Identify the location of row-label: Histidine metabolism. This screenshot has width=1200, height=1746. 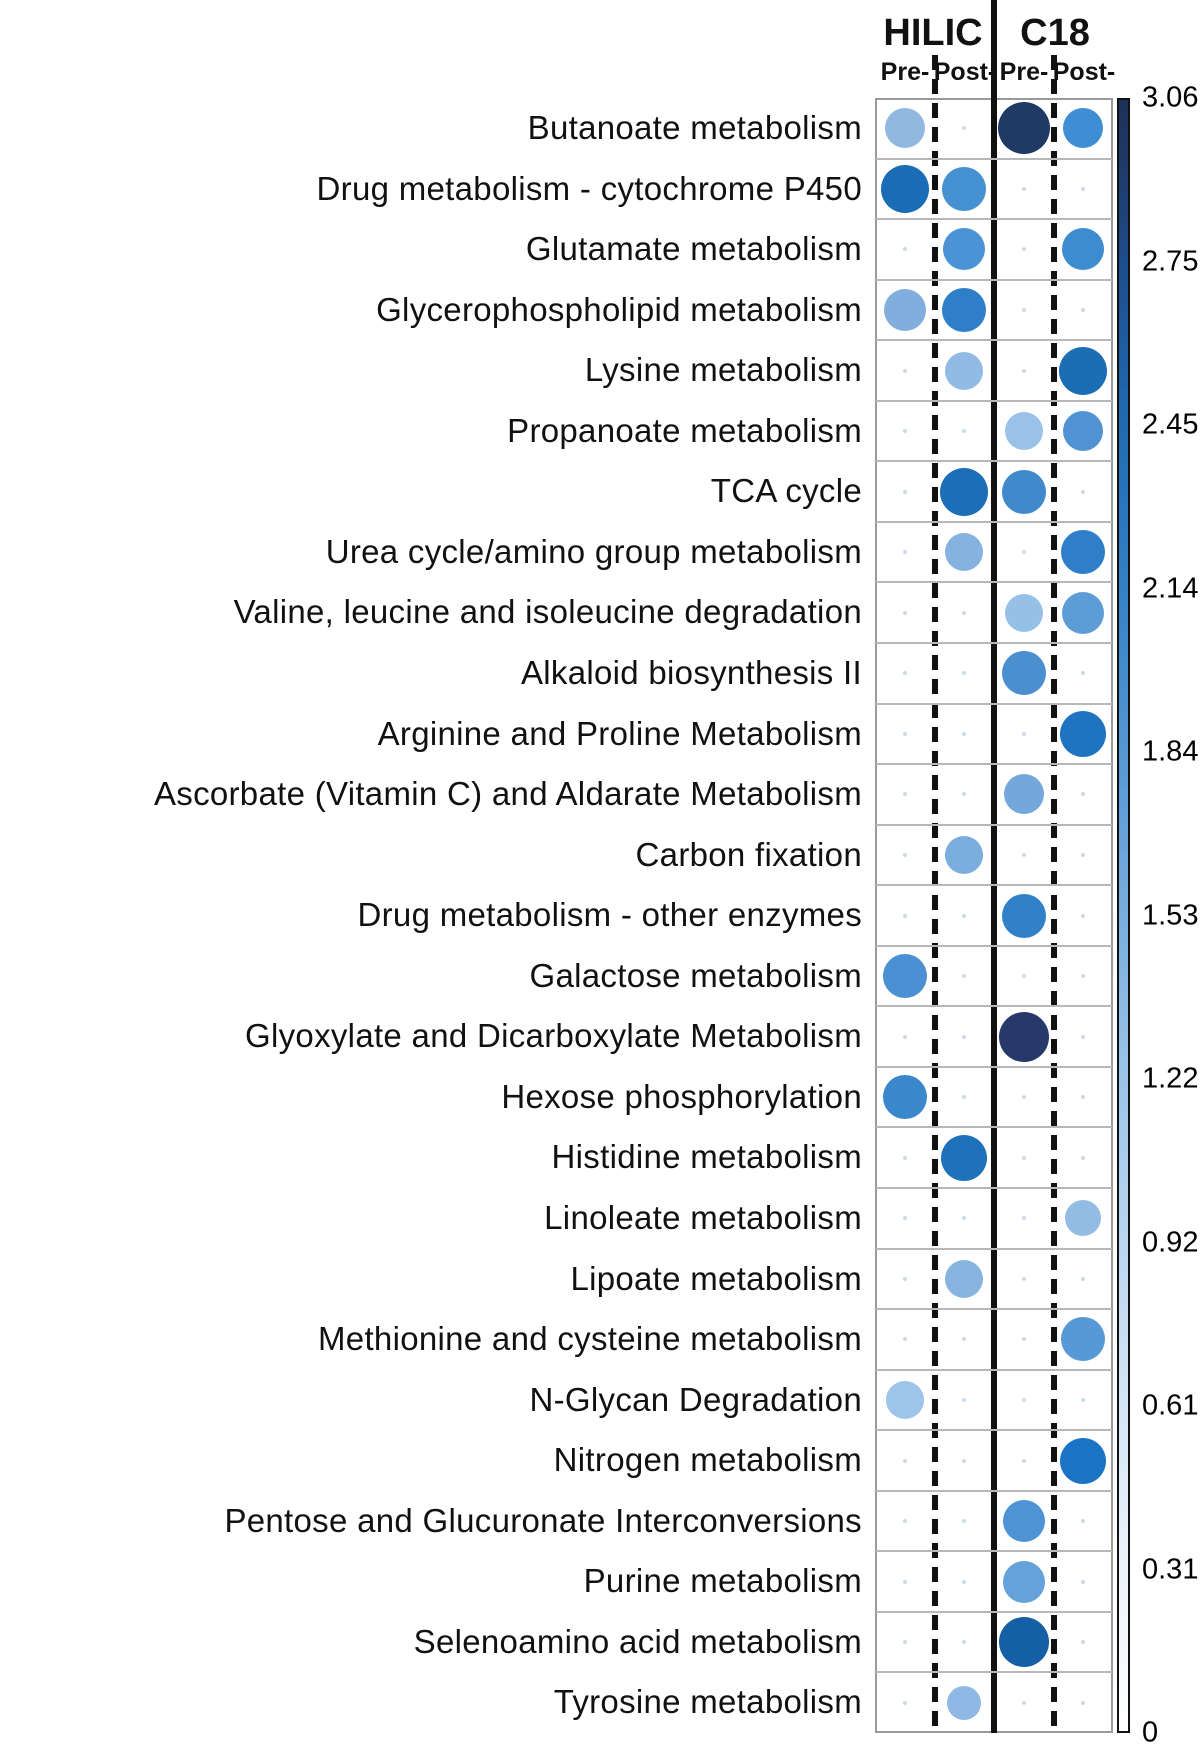
(706, 1157).